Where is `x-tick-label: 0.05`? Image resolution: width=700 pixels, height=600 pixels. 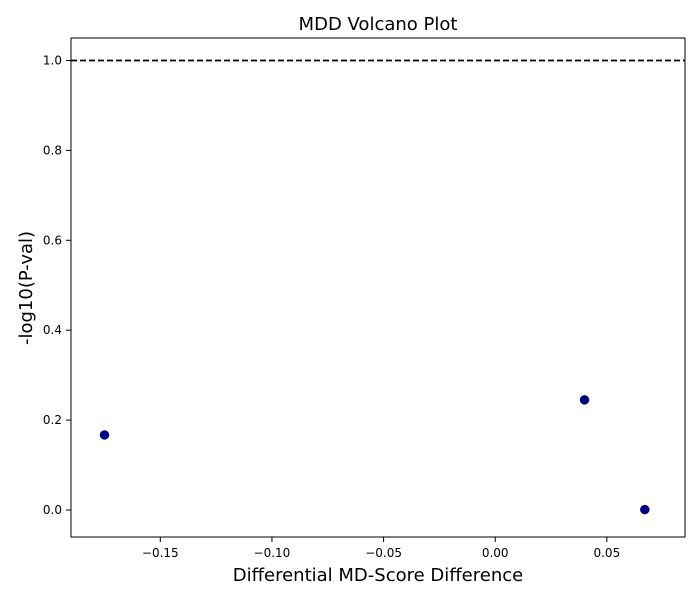
x-tick-label: 0.05 is located at coordinates (606, 553).